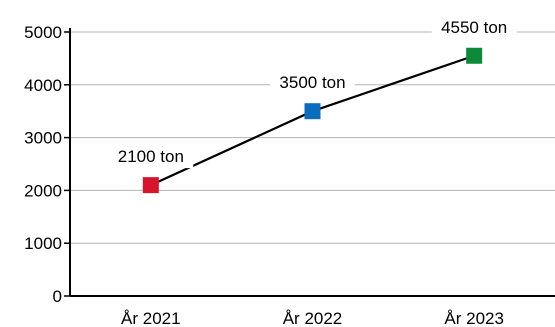 This screenshot has width=555, height=327. I want to click on y-tick-label: 3000, so click(43, 138).